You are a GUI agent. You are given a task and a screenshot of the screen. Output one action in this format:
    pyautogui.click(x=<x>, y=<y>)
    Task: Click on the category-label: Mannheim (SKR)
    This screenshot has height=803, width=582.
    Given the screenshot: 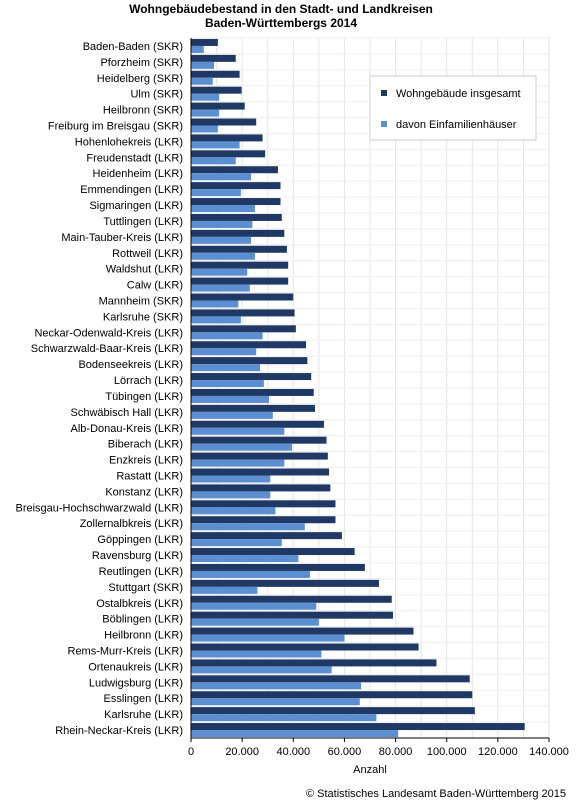 What is the action you would take?
    pyautogui.click(x=141, y=302)
    